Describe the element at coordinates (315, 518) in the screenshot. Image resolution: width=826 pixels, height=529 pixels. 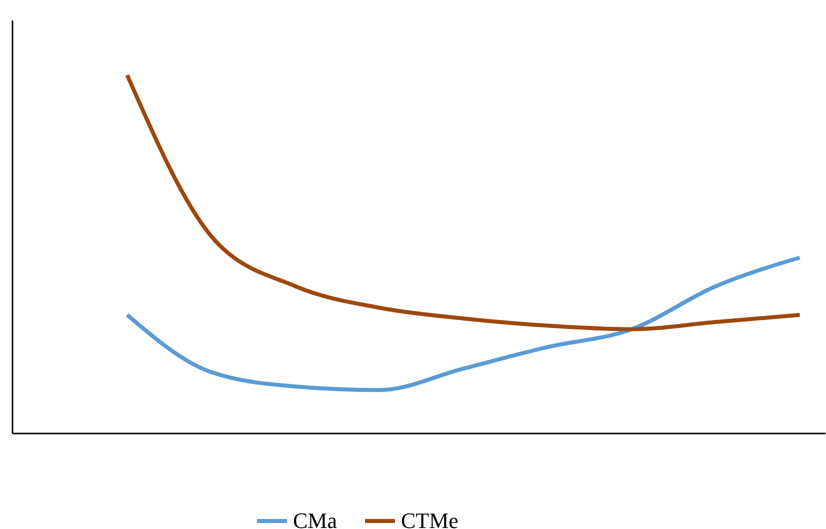
I see `legend-label: CMa` at that location.